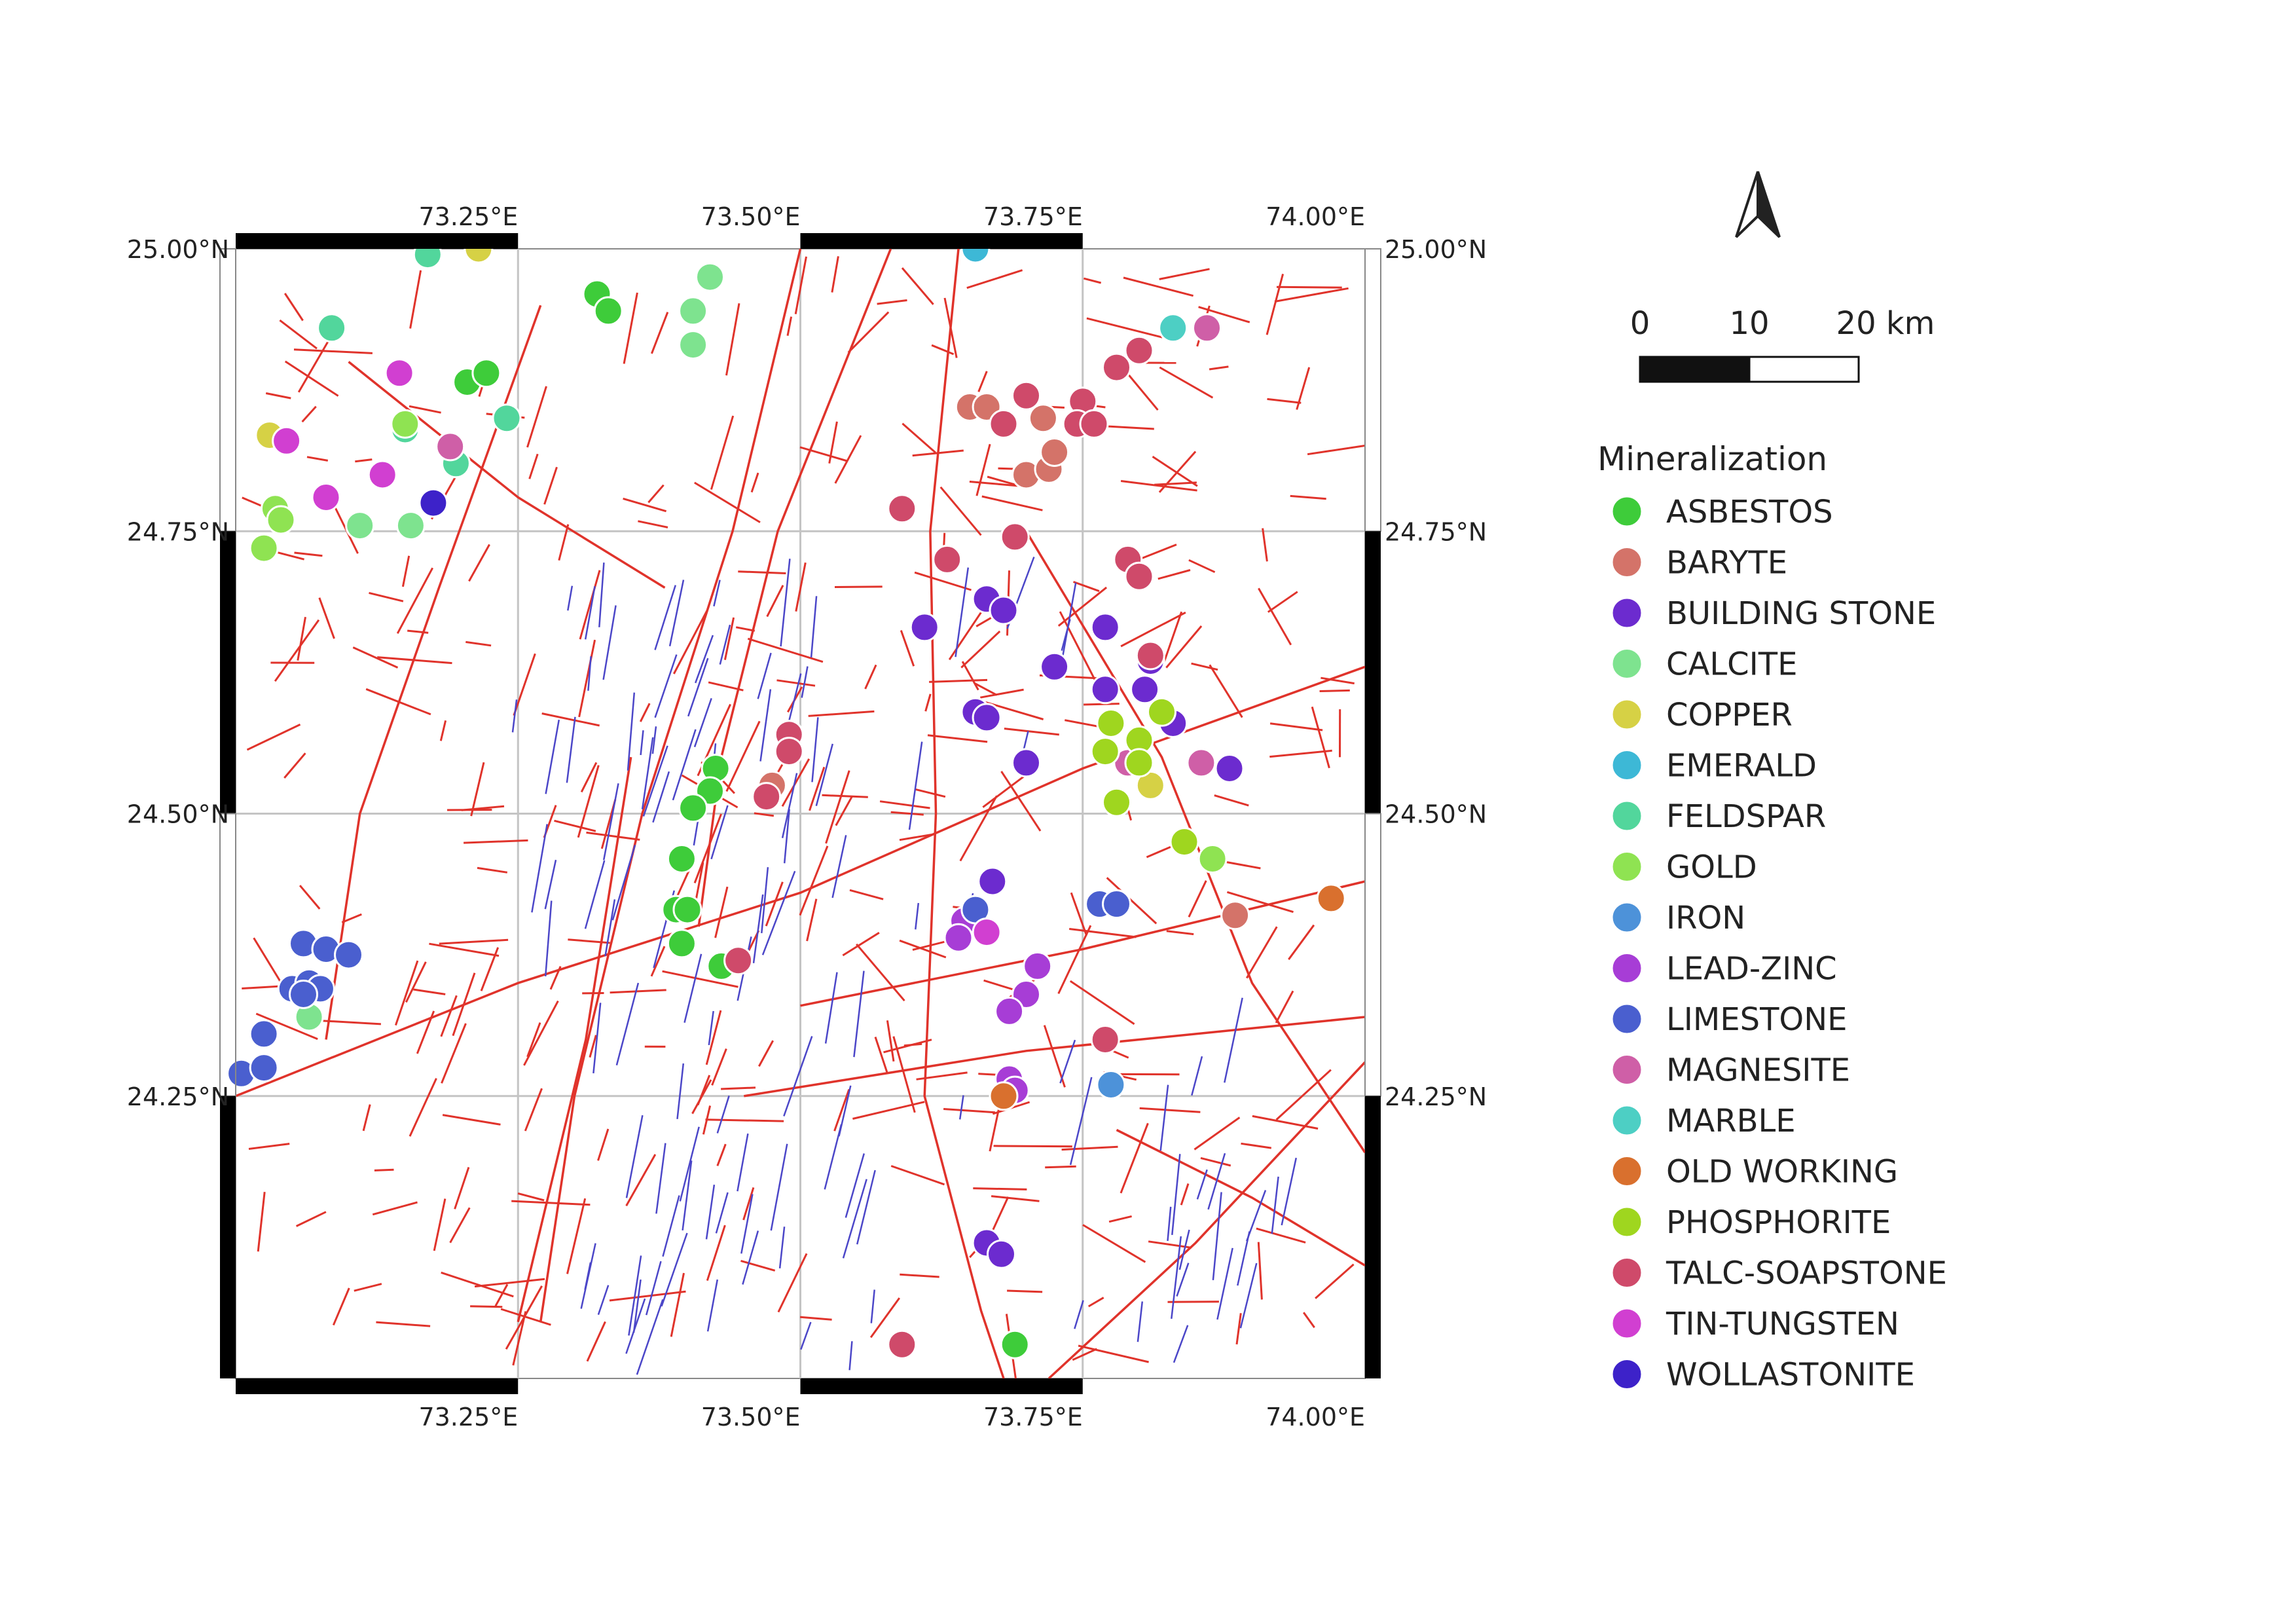  What do you see at coordinates (670, 785) in the screenshot?
I see `fault-line` at bounding box center [670, 785].